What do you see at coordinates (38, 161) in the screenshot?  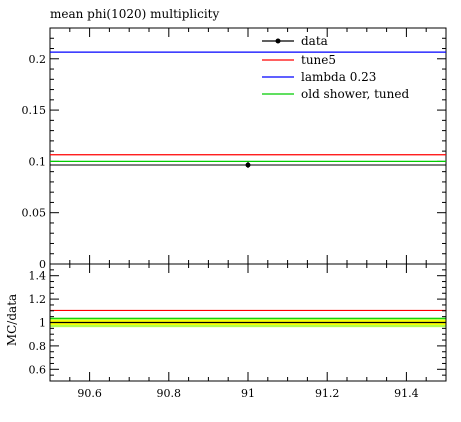 I see `y-tick-label: 0.1` at bounding box center [38, 161].